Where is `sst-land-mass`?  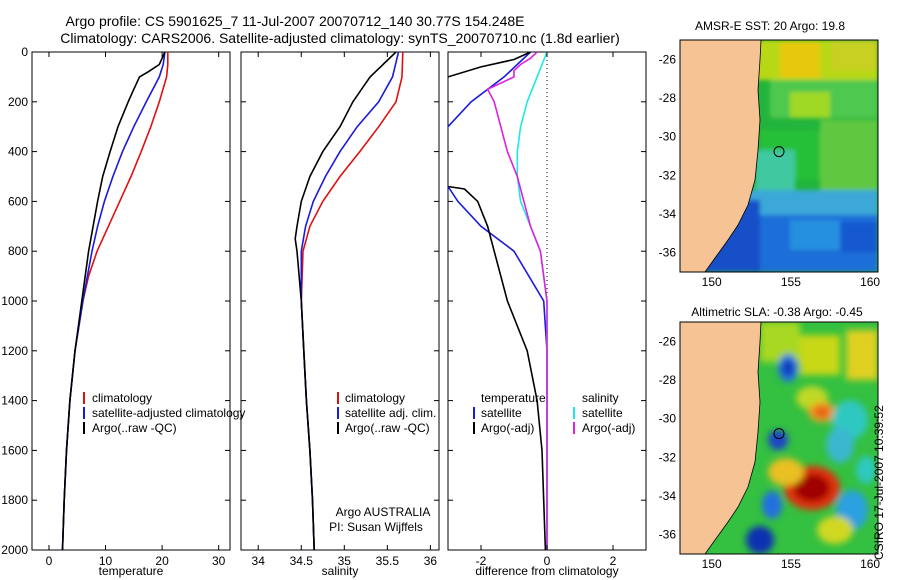 sst-land-mass is located at coordinates (721, 156).